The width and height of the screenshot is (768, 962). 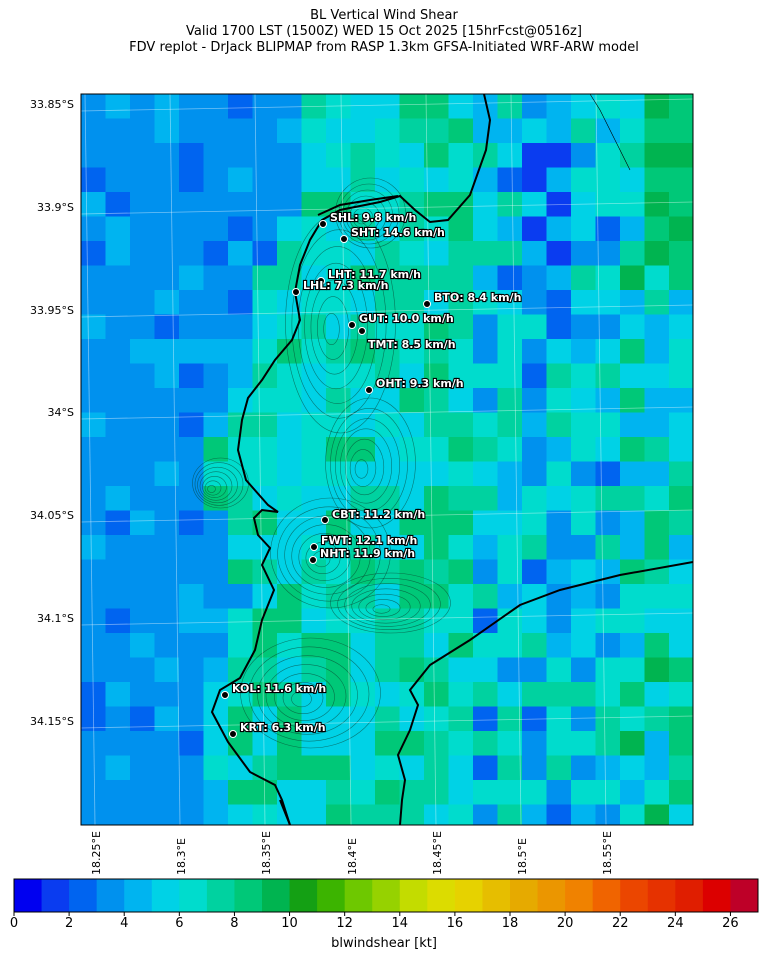 What do you see at coordinates (52, 515) in the screenshot?
I see `y-tick-label: 34.05°S` at bounding box center [52, 515].